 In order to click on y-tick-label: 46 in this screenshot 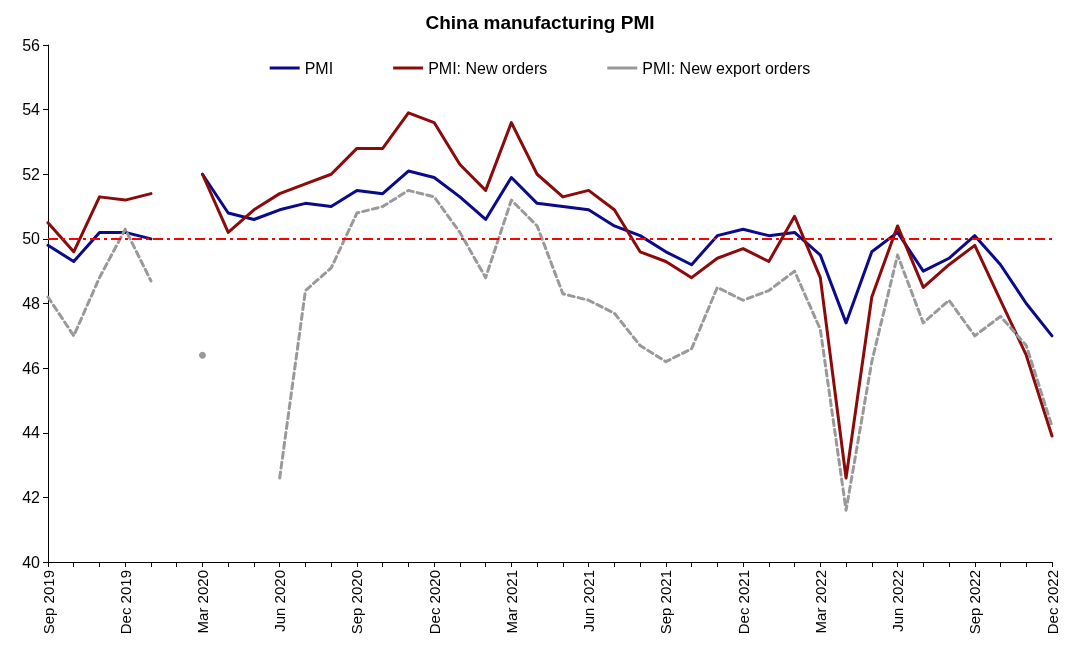, I will do `click(31, 368)`.